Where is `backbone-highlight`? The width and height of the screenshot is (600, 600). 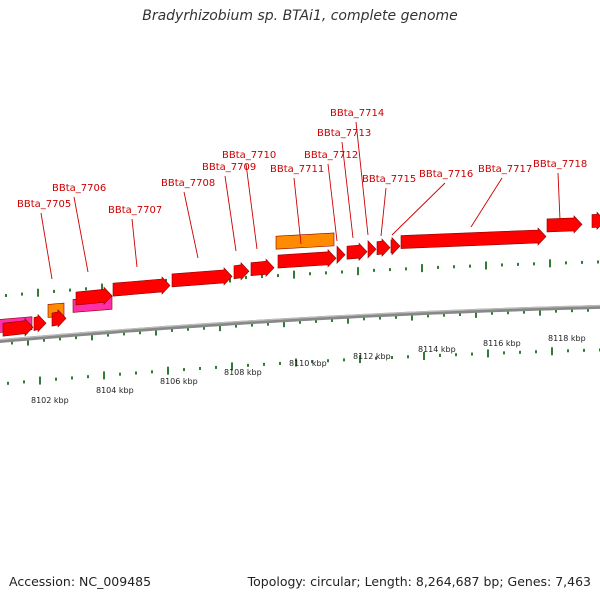
backbone-highlight is located at coordinates (300, 323).